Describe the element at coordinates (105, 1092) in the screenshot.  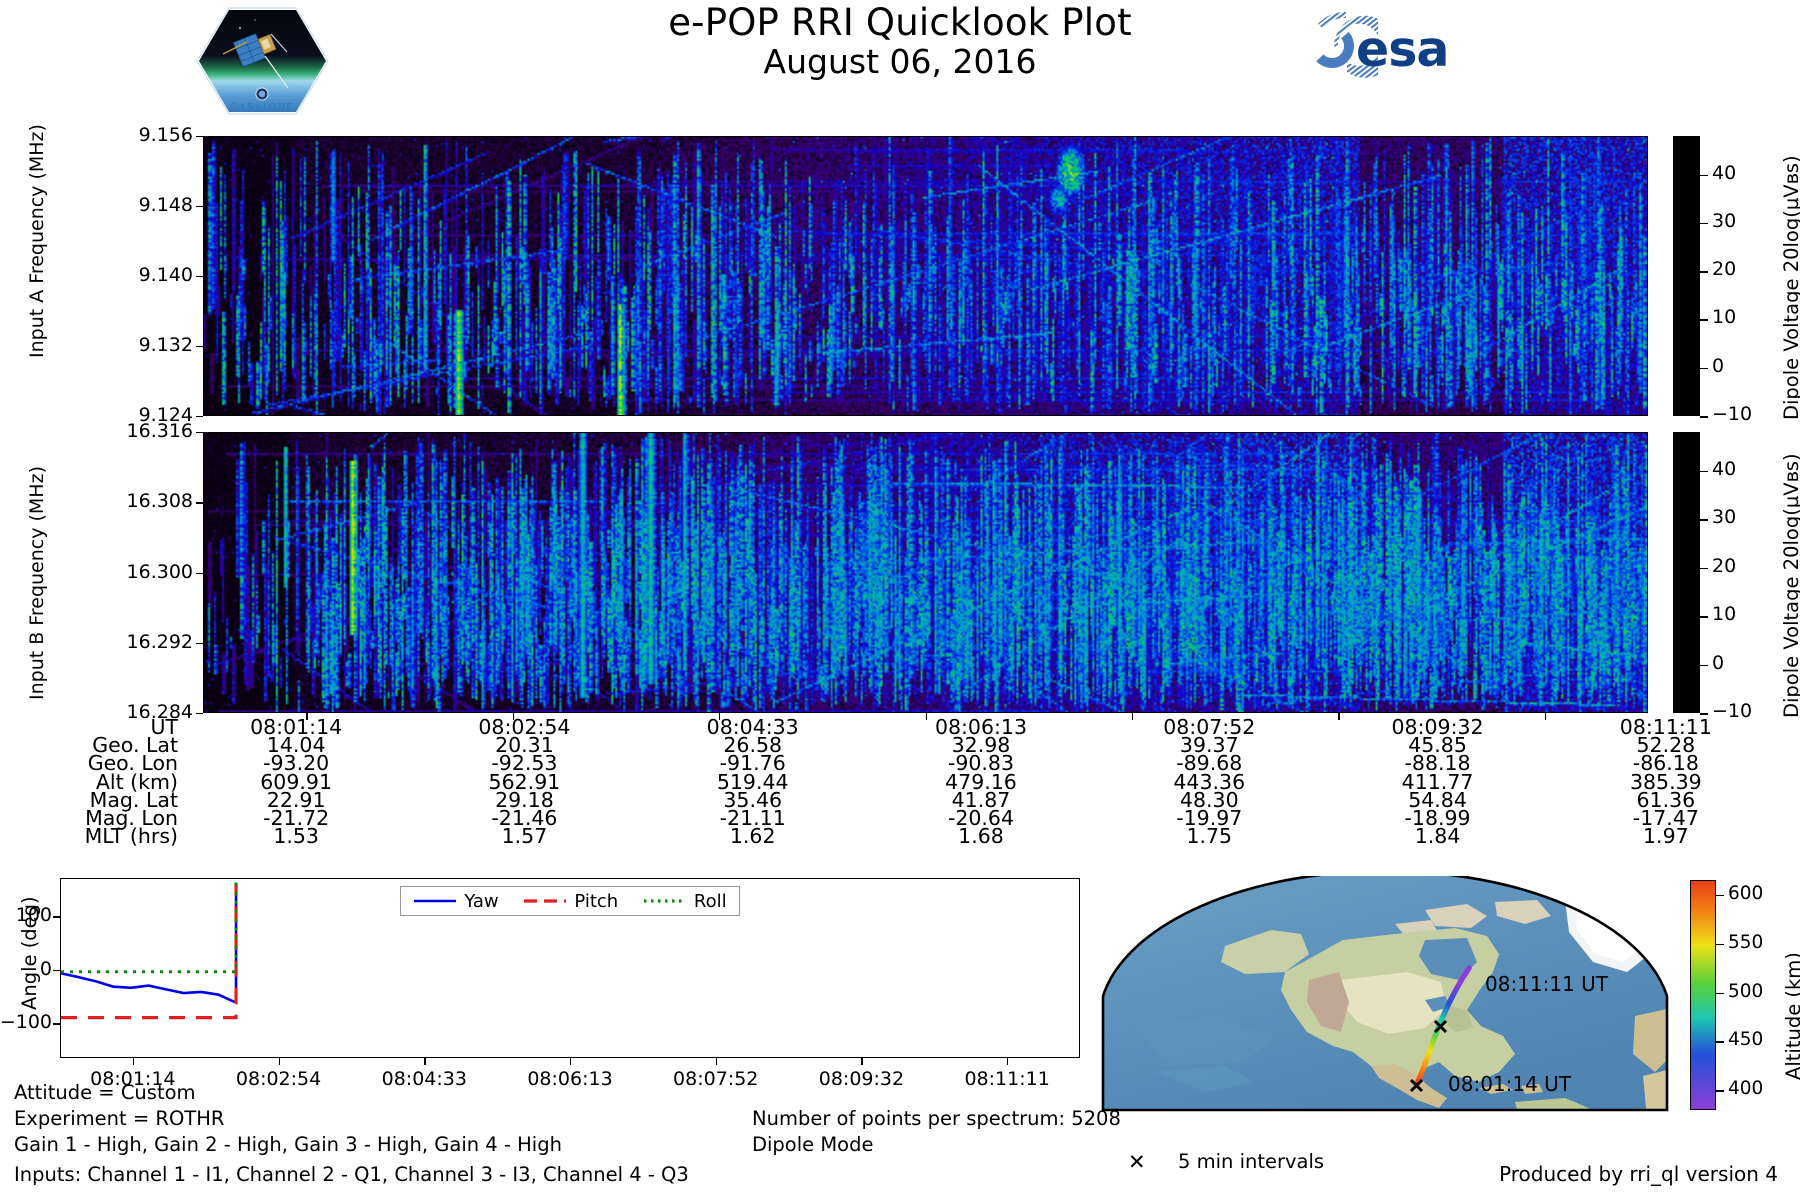
I see `footer-attitude: Attitude = Custom` at that location.